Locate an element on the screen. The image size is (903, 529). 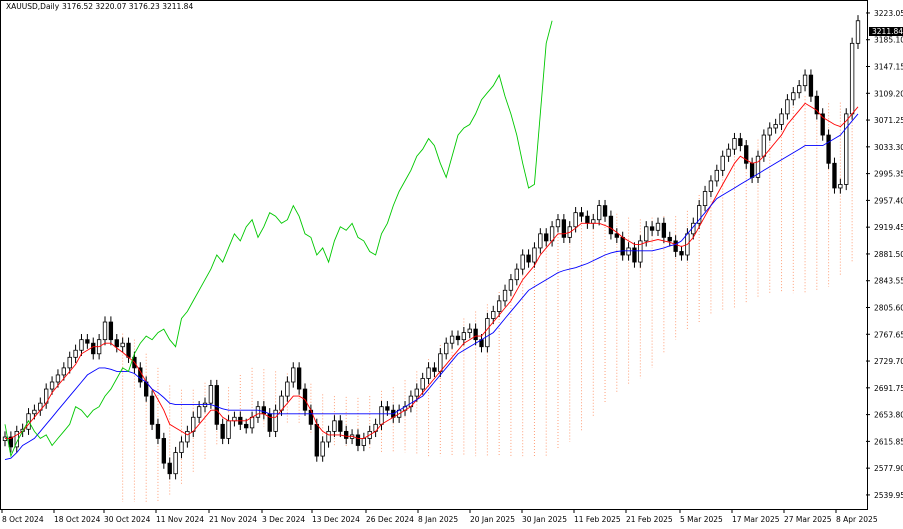
time-tick-label: 17 Mar 2025 is located at coordinates (756, 519).